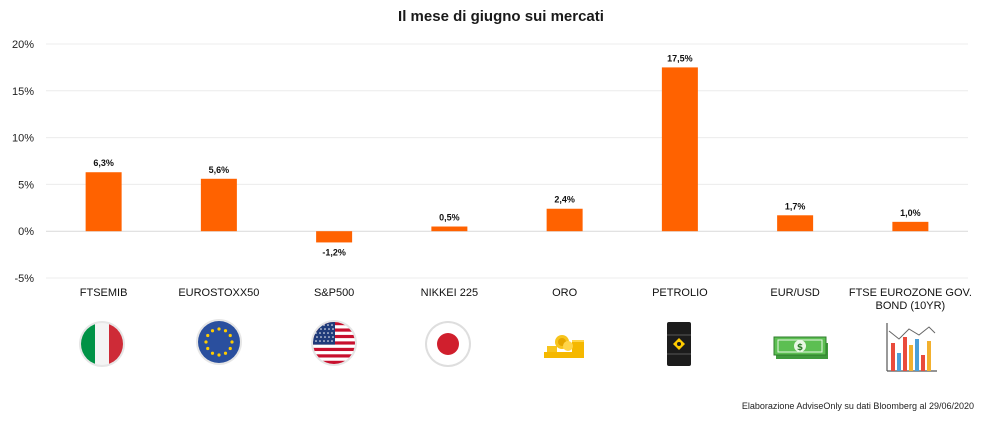 This screenshot has width=1002, height=429. Describe the element at coordinates (449, 293) in the screenshot. I see `category-label: NIKKEI 225` at that location.